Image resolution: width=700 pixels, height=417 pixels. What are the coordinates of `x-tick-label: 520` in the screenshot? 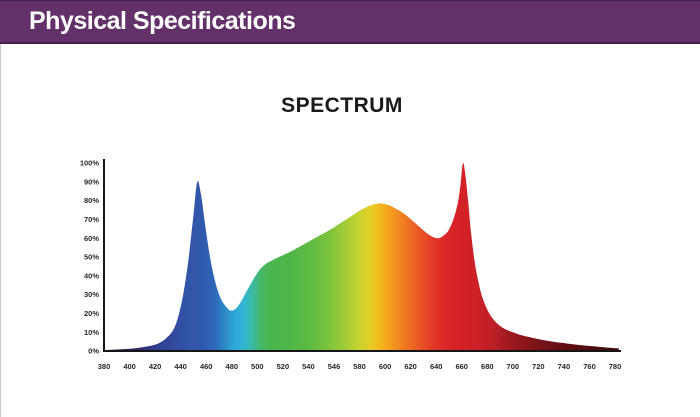 It's located at (283, 366).